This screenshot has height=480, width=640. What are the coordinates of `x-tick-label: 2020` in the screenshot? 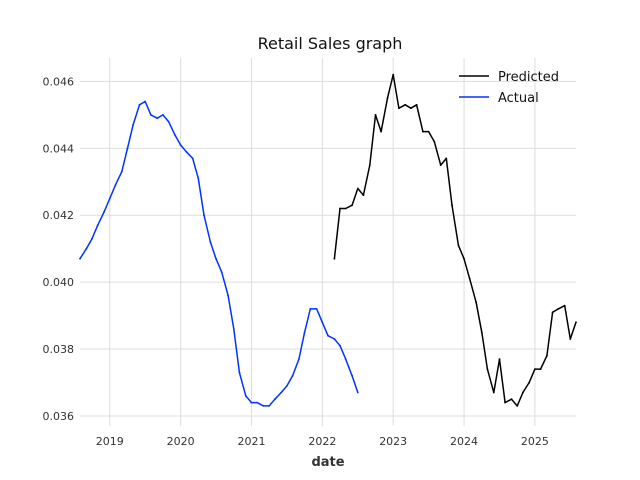 It's located at (181, 441).